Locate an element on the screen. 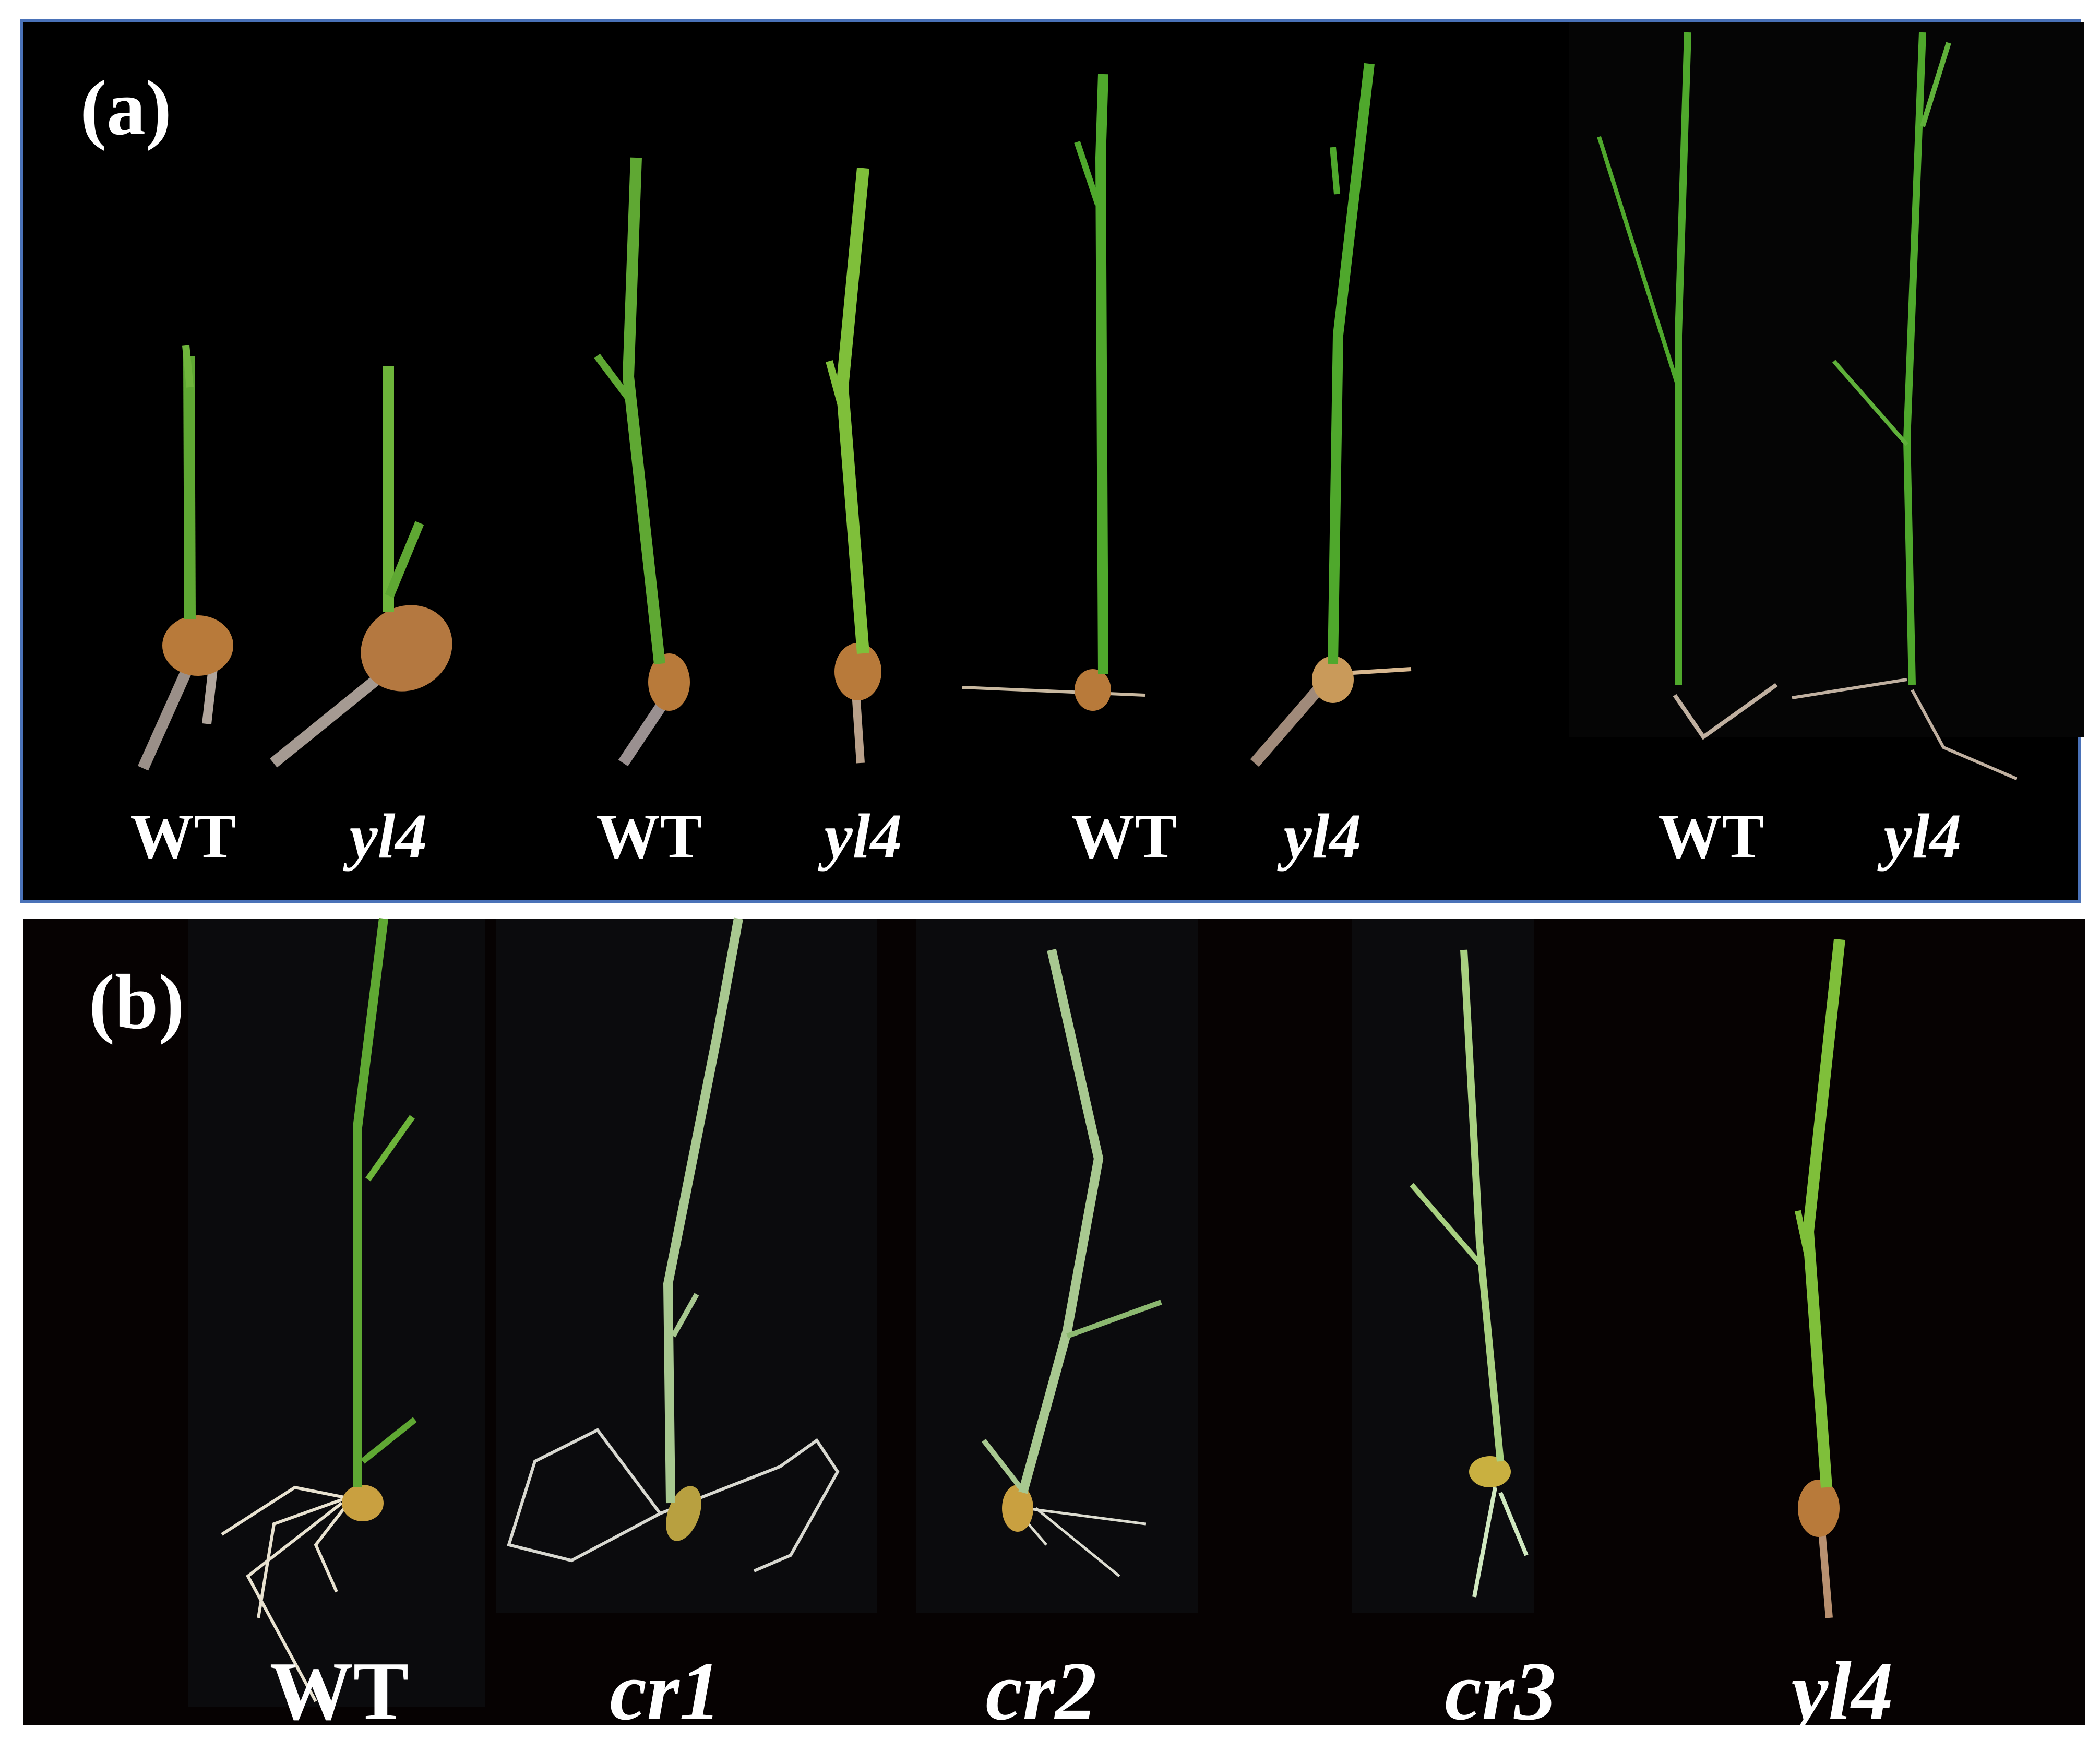 This screenshot has width=2100, height=1740. genotype-label-a8: yl4 is located at coordinates (1922, 836).